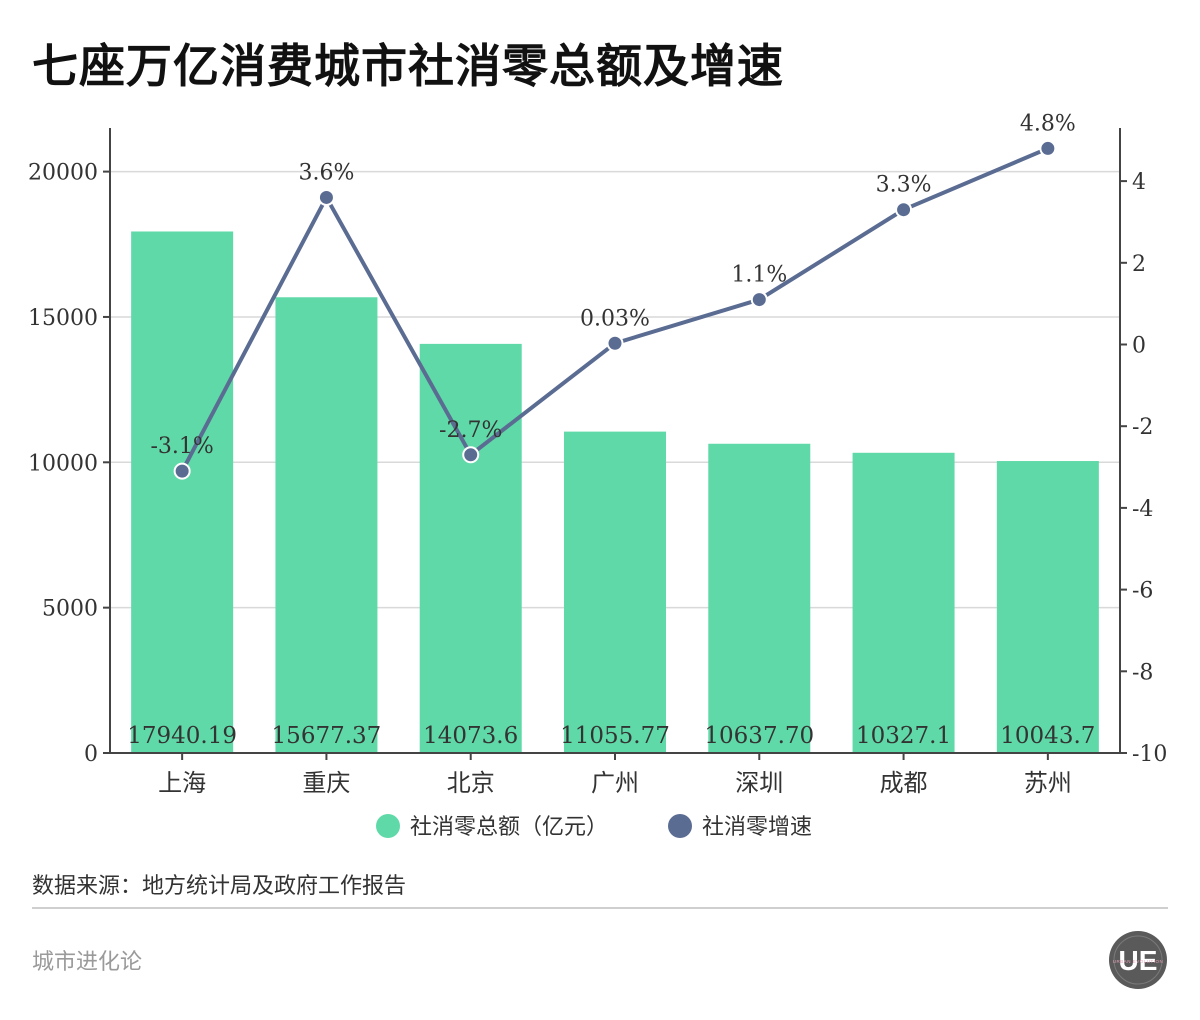 Image resolution: width=1200 pixels, height=1020 pixels. What do you see at coordinates (388, 826) in the screenshot?
I see `legend-swatch-total` at bounding box center [388, 826].